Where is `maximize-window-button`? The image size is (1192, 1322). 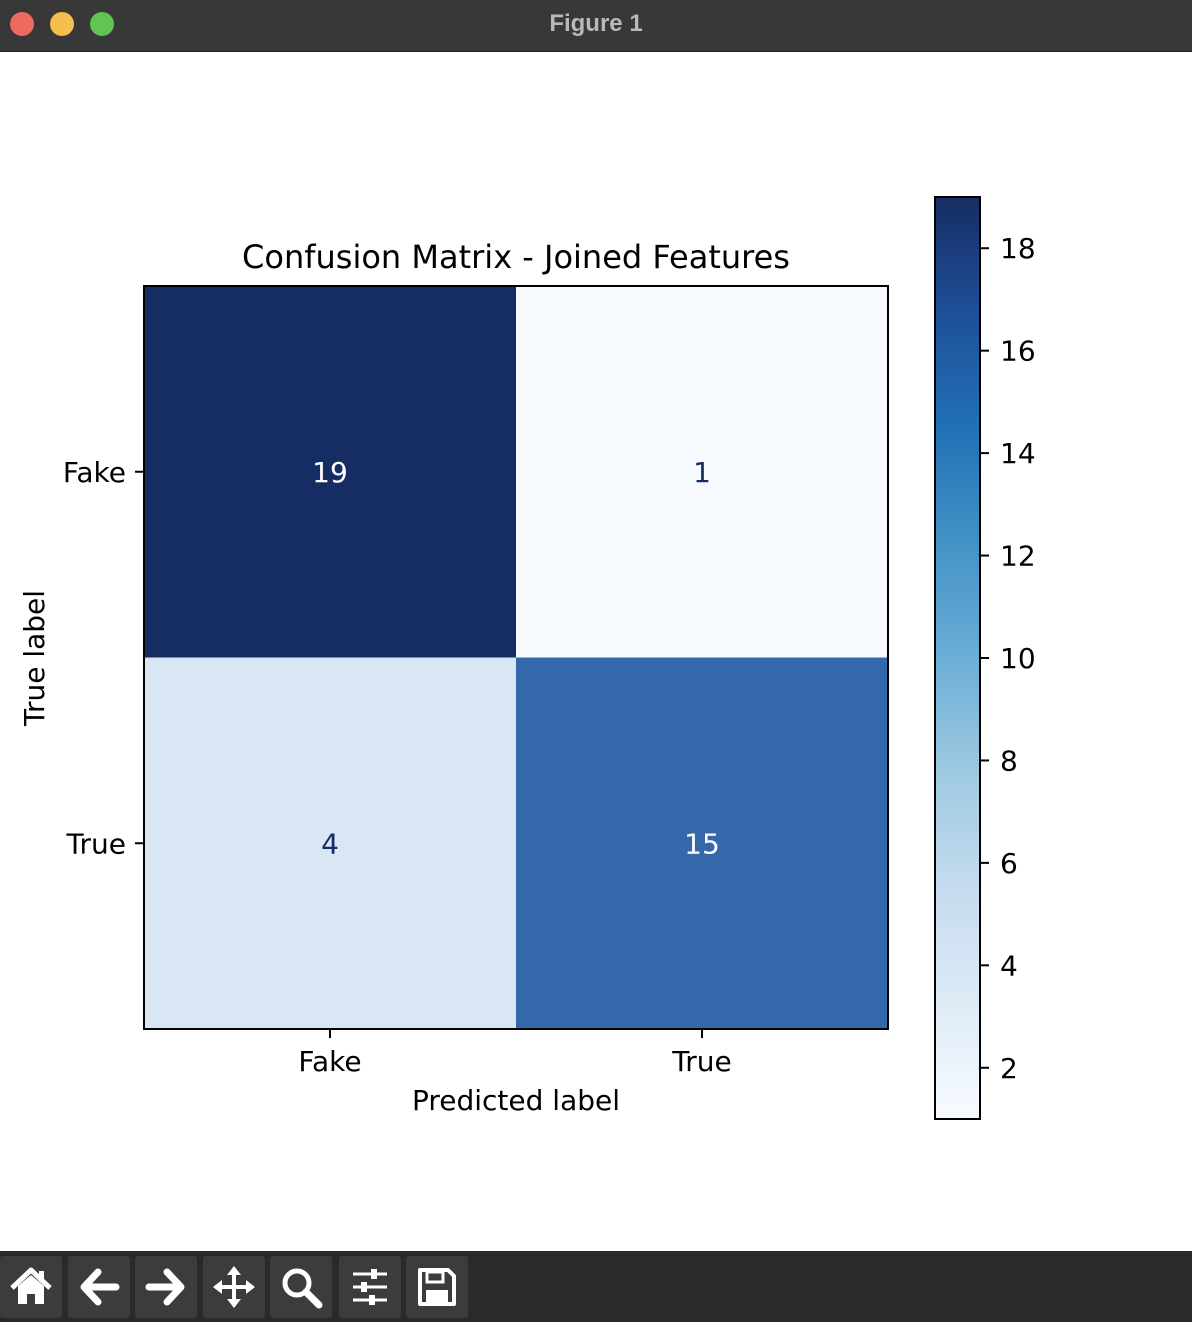 maximize-window-button is located at coordinates (102, 24).